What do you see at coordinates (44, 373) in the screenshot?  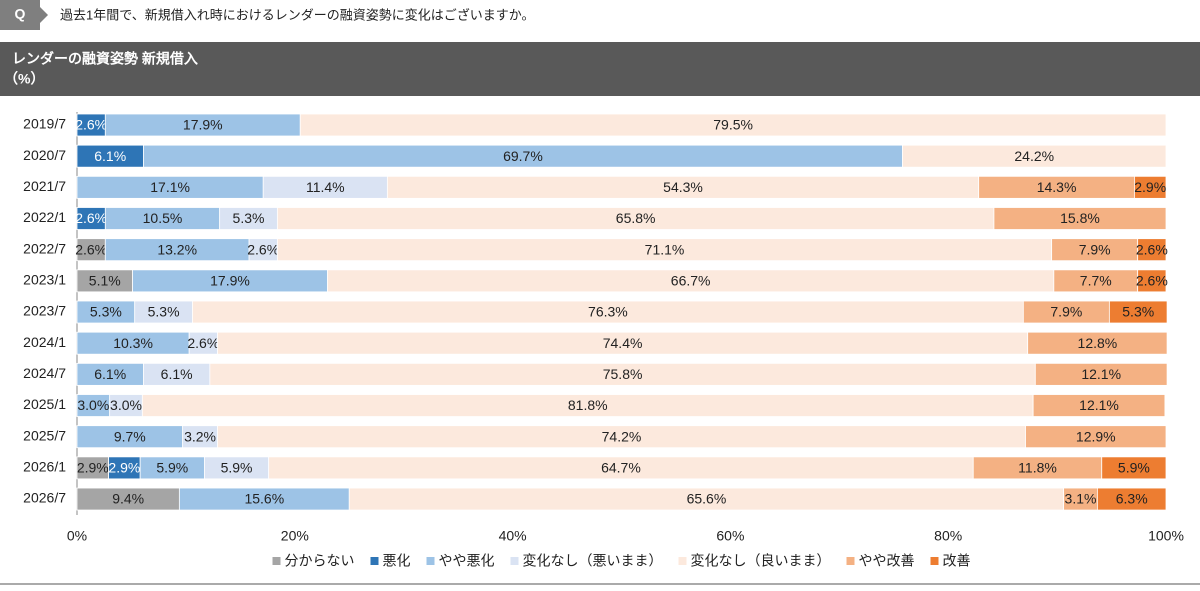 I see `y-tick-label: 2024/7` at bounding box center [44, 373].